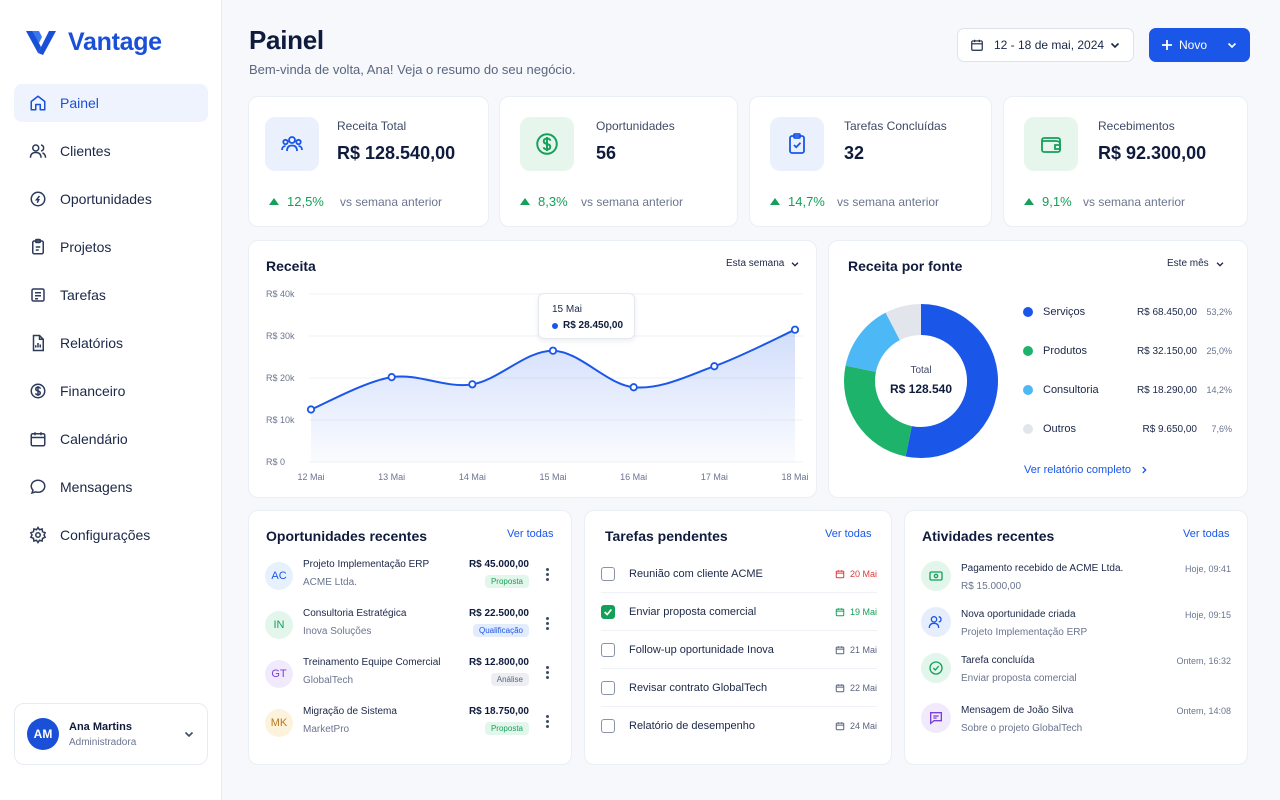 The image size is (1280, 800). Describe the element at coordinates (547, 144) in the screenshot. I see `dollar-icon` at that location.